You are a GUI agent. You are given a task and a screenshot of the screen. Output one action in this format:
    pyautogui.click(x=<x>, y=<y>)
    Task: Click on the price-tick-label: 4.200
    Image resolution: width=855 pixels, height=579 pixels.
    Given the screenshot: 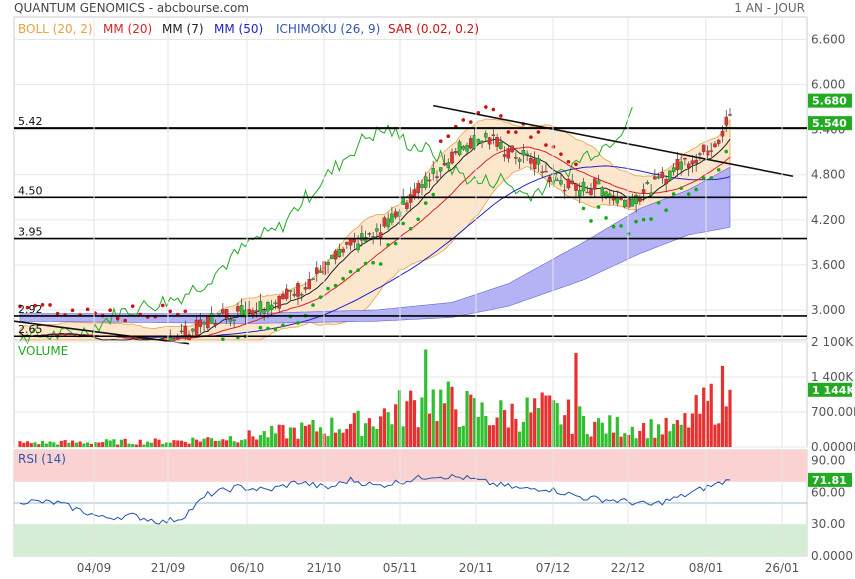 What is the action you would take?
    pyautogui.click(x=828, y=220)
    